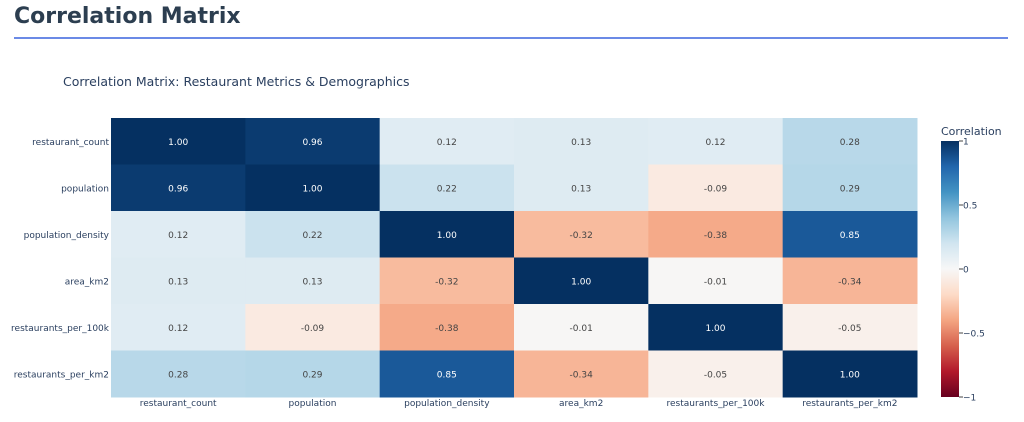 Image resolution: width=1024 pixels, height=422 pixels. Describe the element at coordinates (716, 404) in the screenshot. I see `x-tick-label: restaurants_per_100k` at that location.